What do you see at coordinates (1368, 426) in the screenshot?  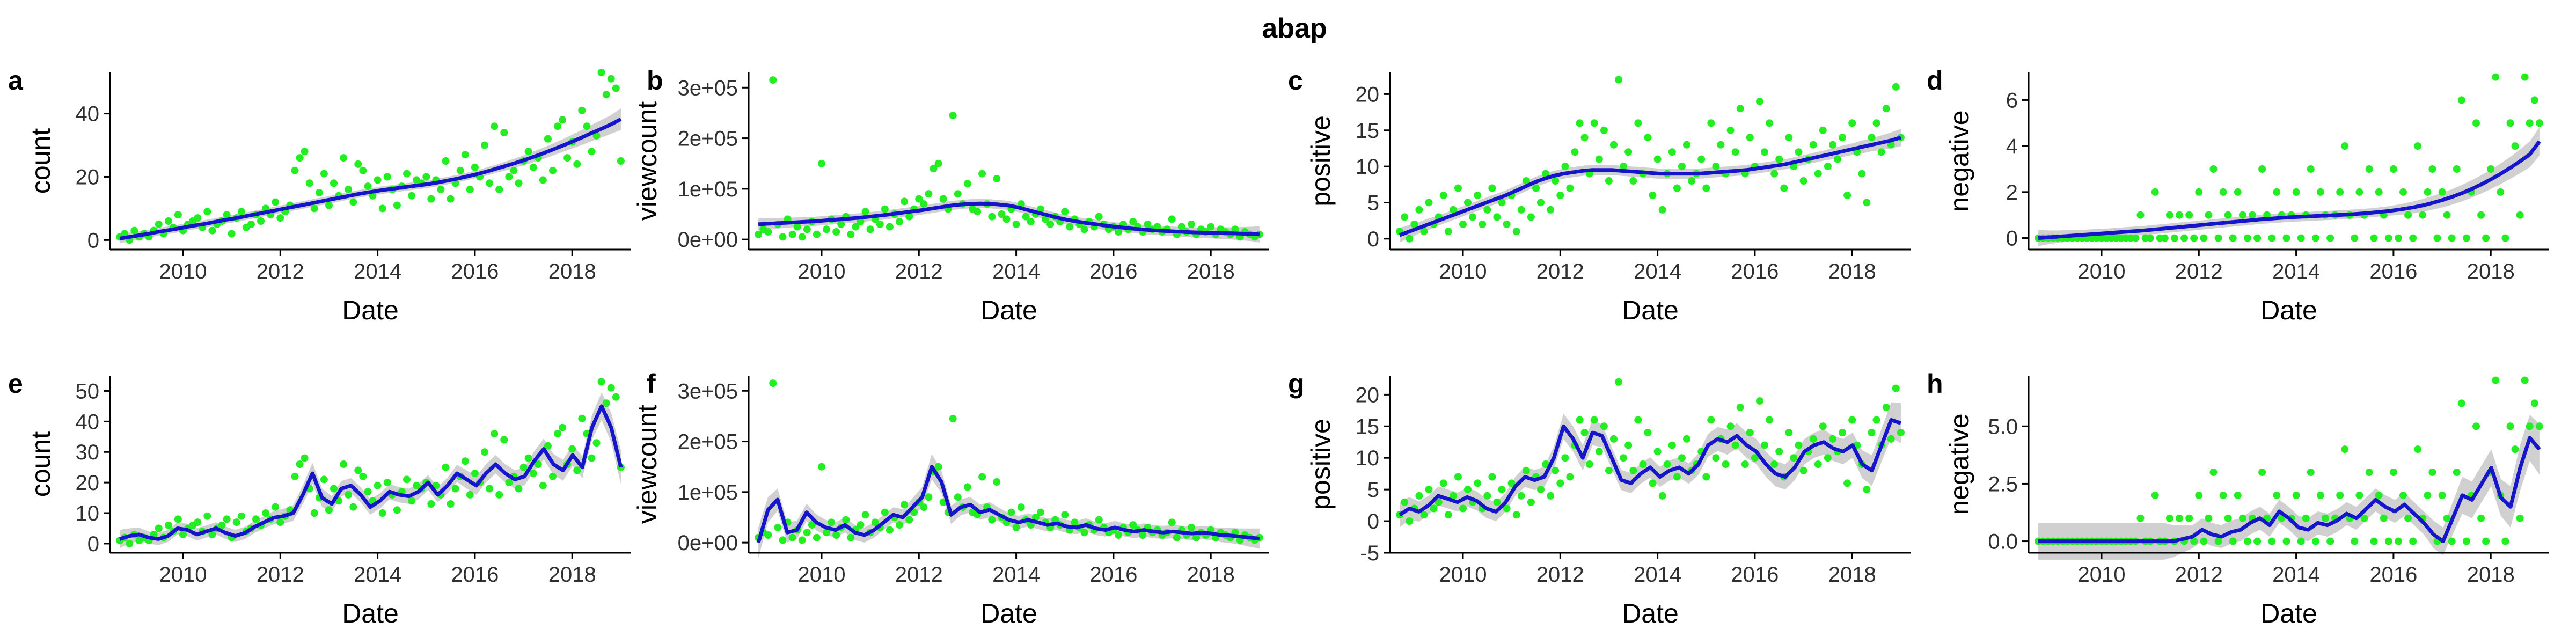 I see `y-tick-label: 15` at bounding box center [1368, 426].